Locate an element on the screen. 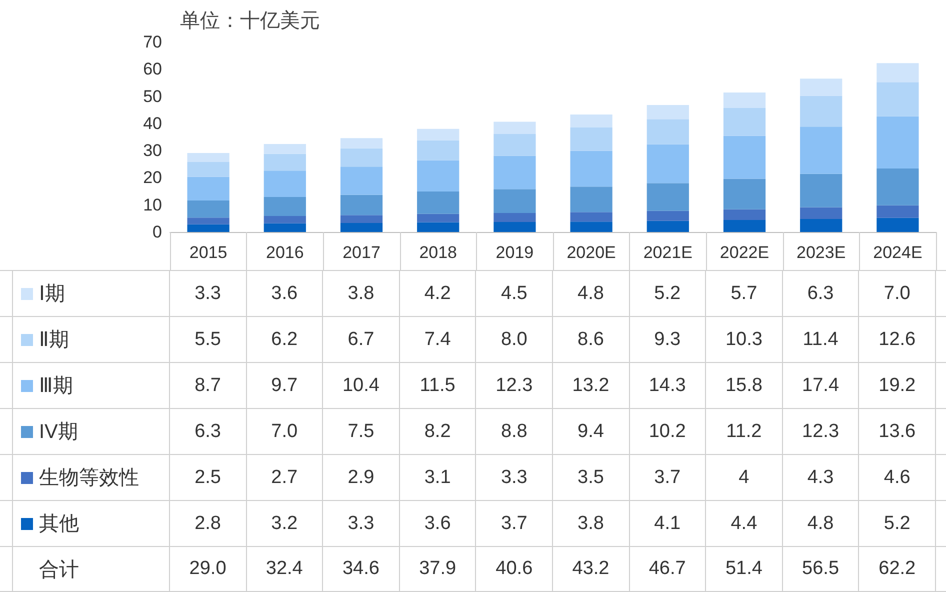 The height and width of the screenshot is (592, 946). data-label: 4.6 is located at coordinates (897, 477).